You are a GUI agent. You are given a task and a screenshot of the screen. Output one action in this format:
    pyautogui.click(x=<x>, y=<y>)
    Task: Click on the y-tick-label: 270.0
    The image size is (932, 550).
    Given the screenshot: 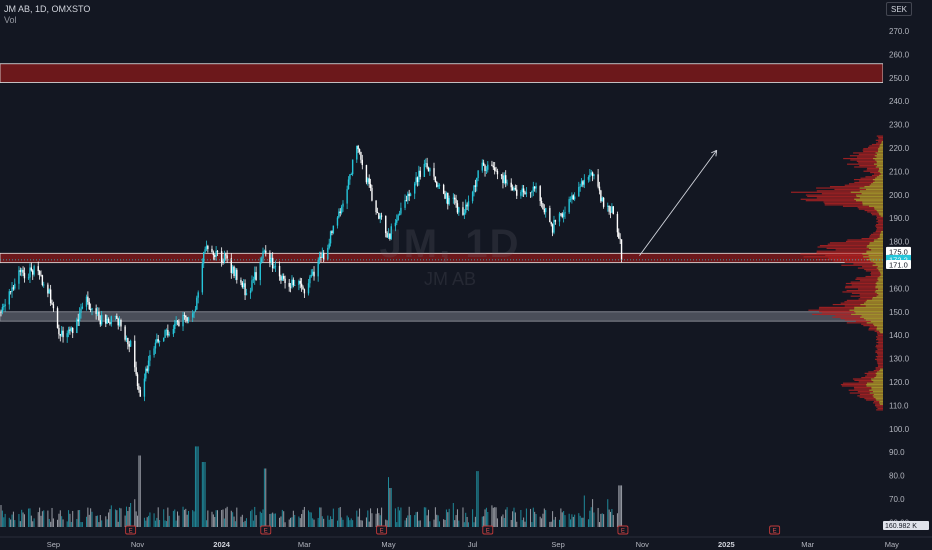 What is the action you would take?
    pyautogui.click(x=899, y=31)
    